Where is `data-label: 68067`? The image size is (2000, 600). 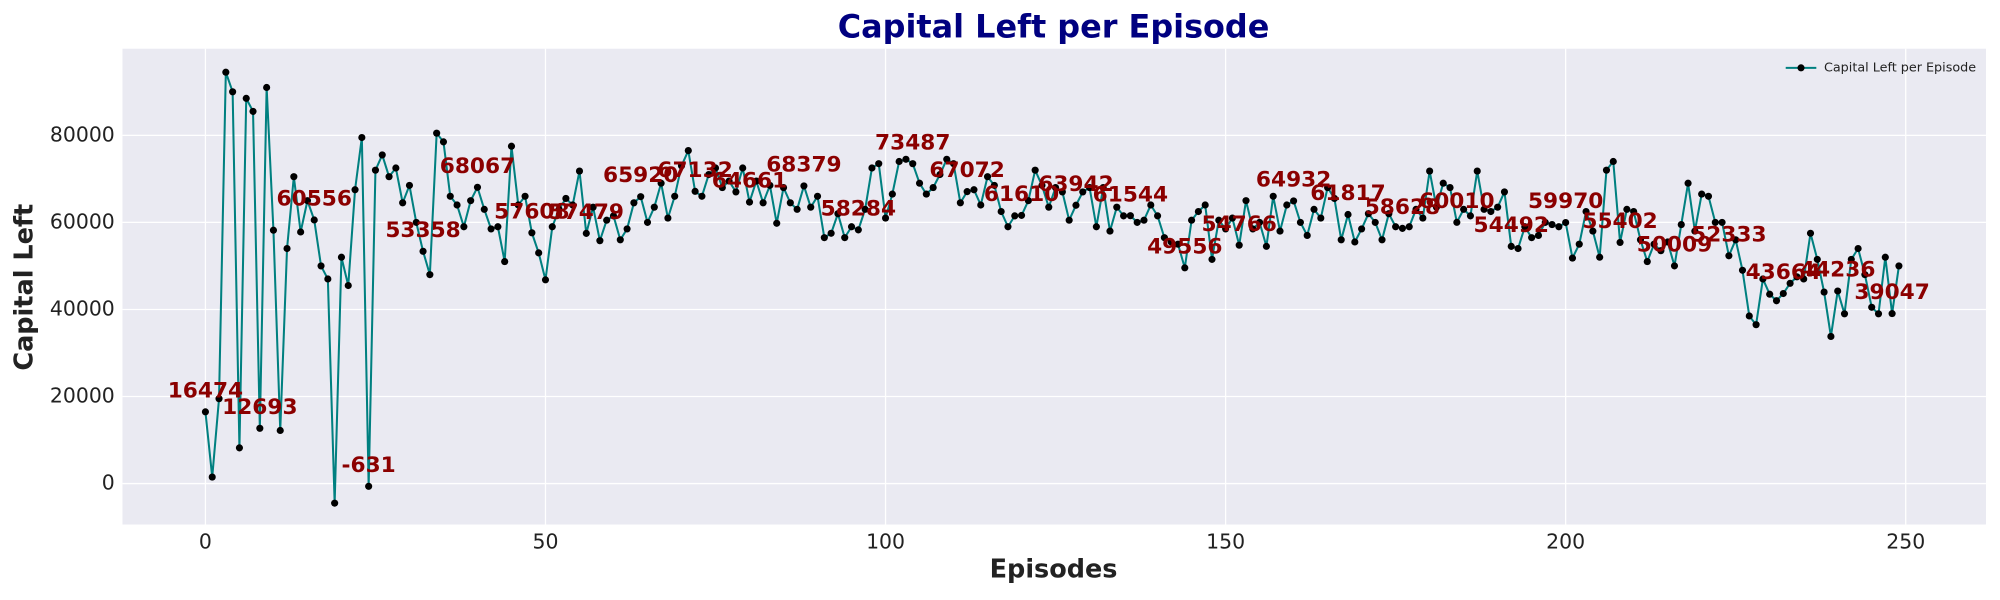 data-label: 68067 is located at coordinates (477, 166).